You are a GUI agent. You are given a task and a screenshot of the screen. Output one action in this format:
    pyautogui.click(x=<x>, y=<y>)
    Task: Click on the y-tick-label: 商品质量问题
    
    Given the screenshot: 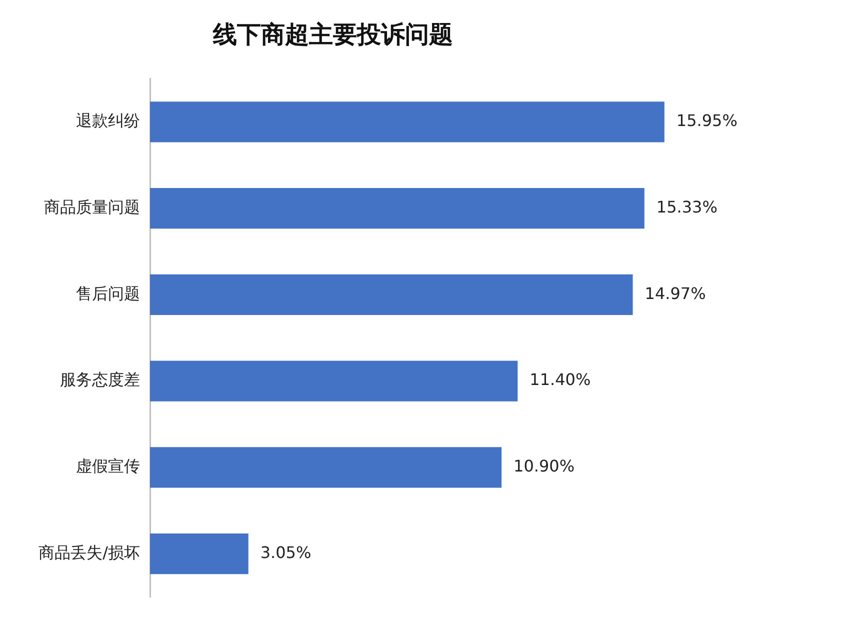 What is the action you would take?
    pyautogui.click(x=92, y=207)
    